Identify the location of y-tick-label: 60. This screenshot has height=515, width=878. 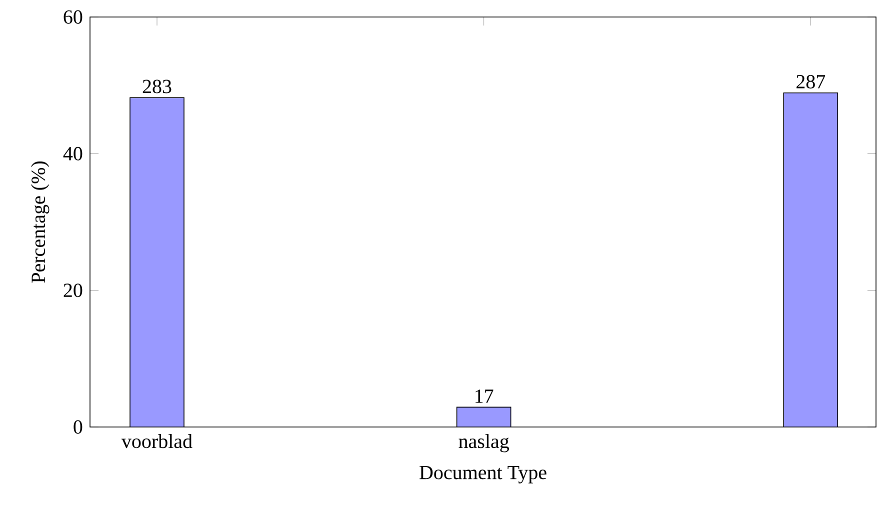
(73, 17).